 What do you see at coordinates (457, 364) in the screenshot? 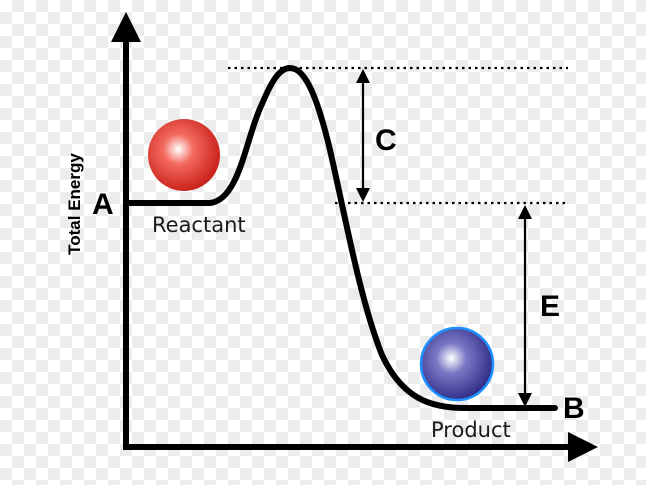
I see `product-ball` at bounding box center [457, 364].